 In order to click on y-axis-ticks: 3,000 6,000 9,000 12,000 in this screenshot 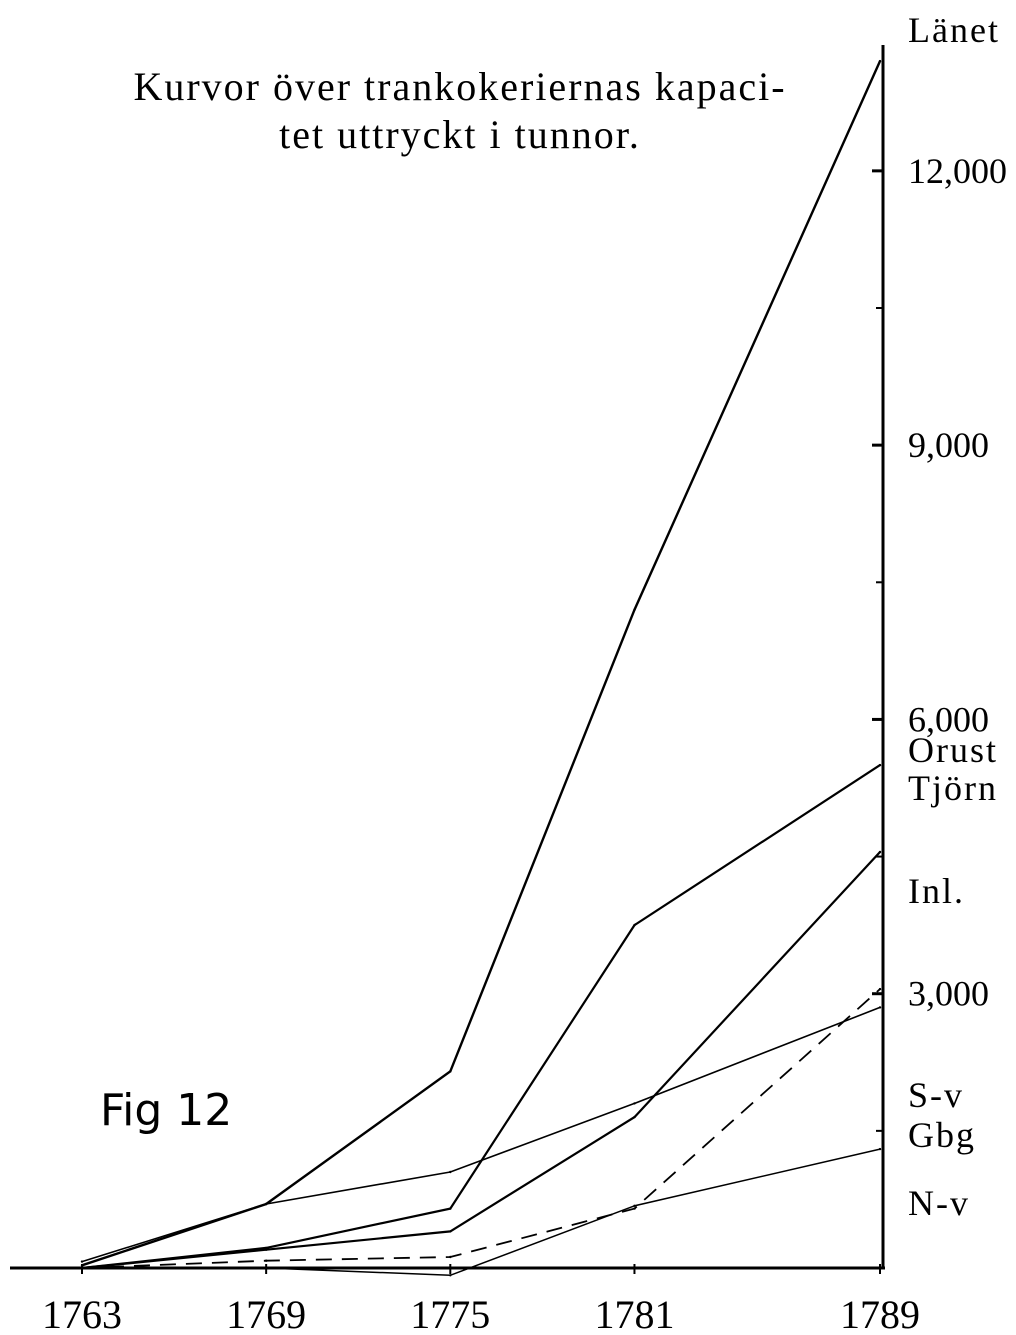, I will do `click(939, 582)`.